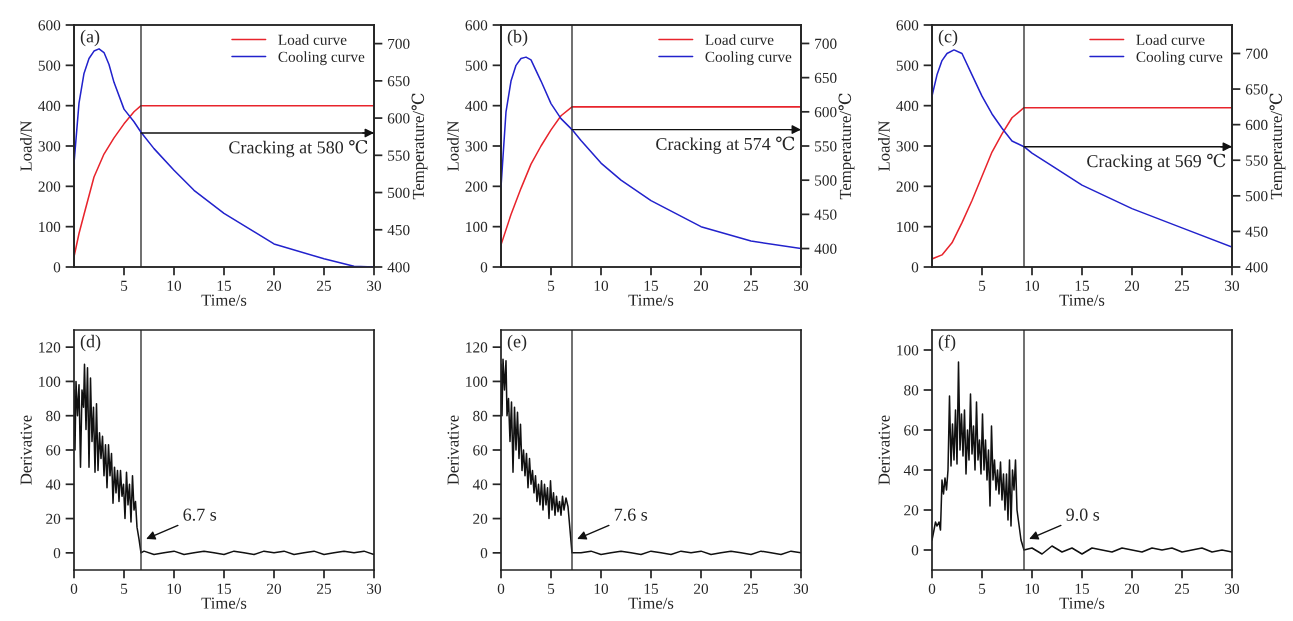 The image size is (1293, 621). Describe the element at coordinates (517, 38) in the screenshot. I see `annotation: (b)` at that location.